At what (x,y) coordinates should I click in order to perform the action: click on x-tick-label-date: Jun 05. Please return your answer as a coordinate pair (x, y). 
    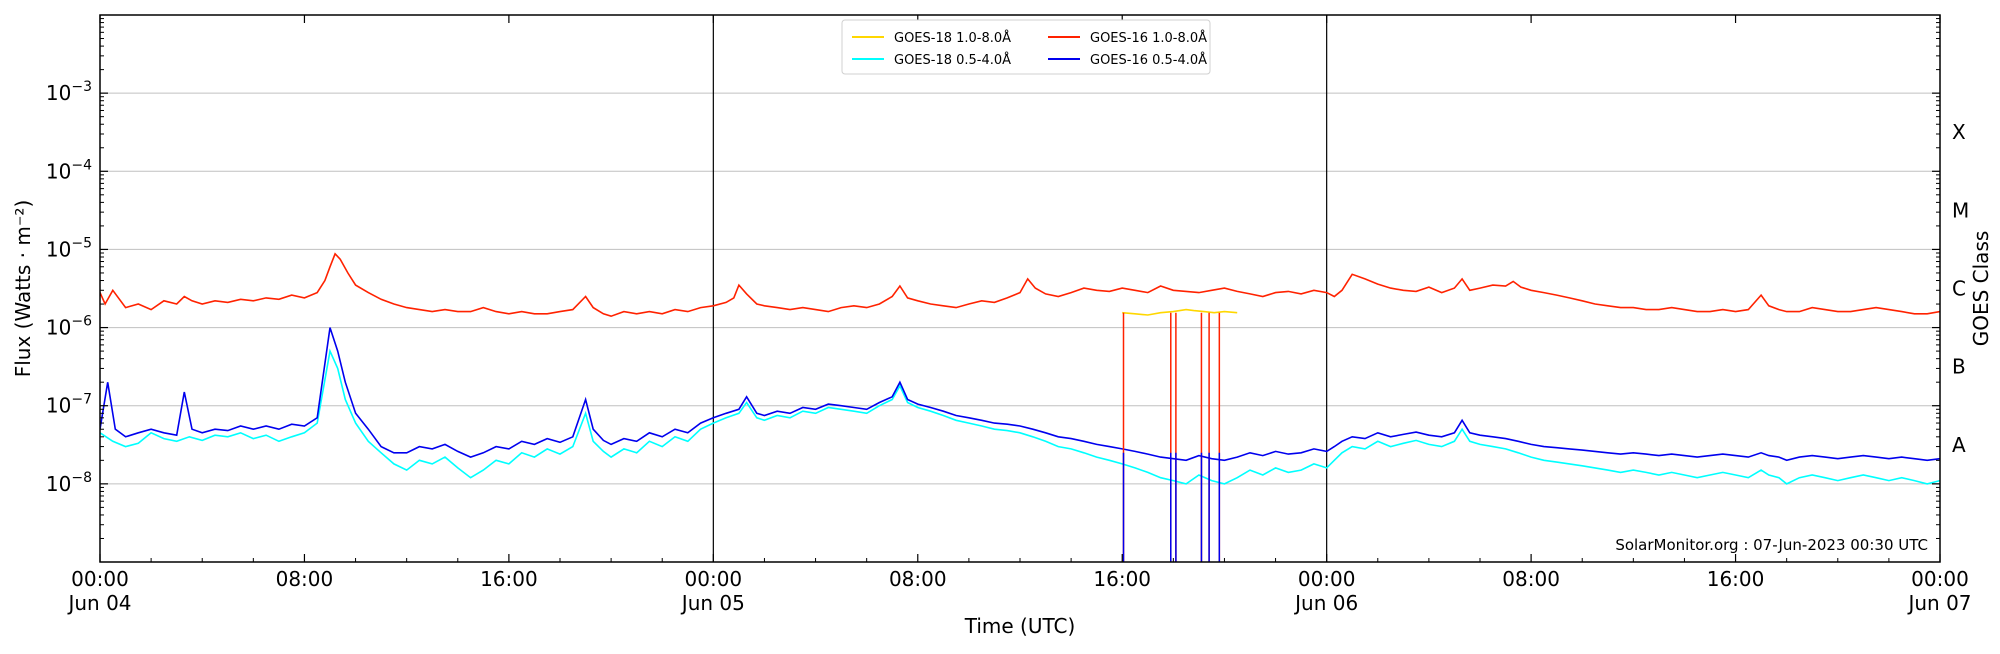
    Looking at the image, I should click on (712, 603).